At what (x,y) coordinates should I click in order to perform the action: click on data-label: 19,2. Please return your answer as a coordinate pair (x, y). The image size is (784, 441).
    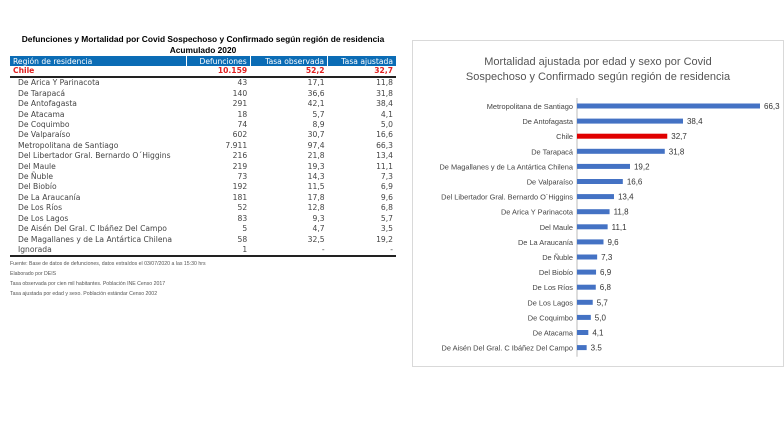
    Looking at the image, I should click on (642, 166).